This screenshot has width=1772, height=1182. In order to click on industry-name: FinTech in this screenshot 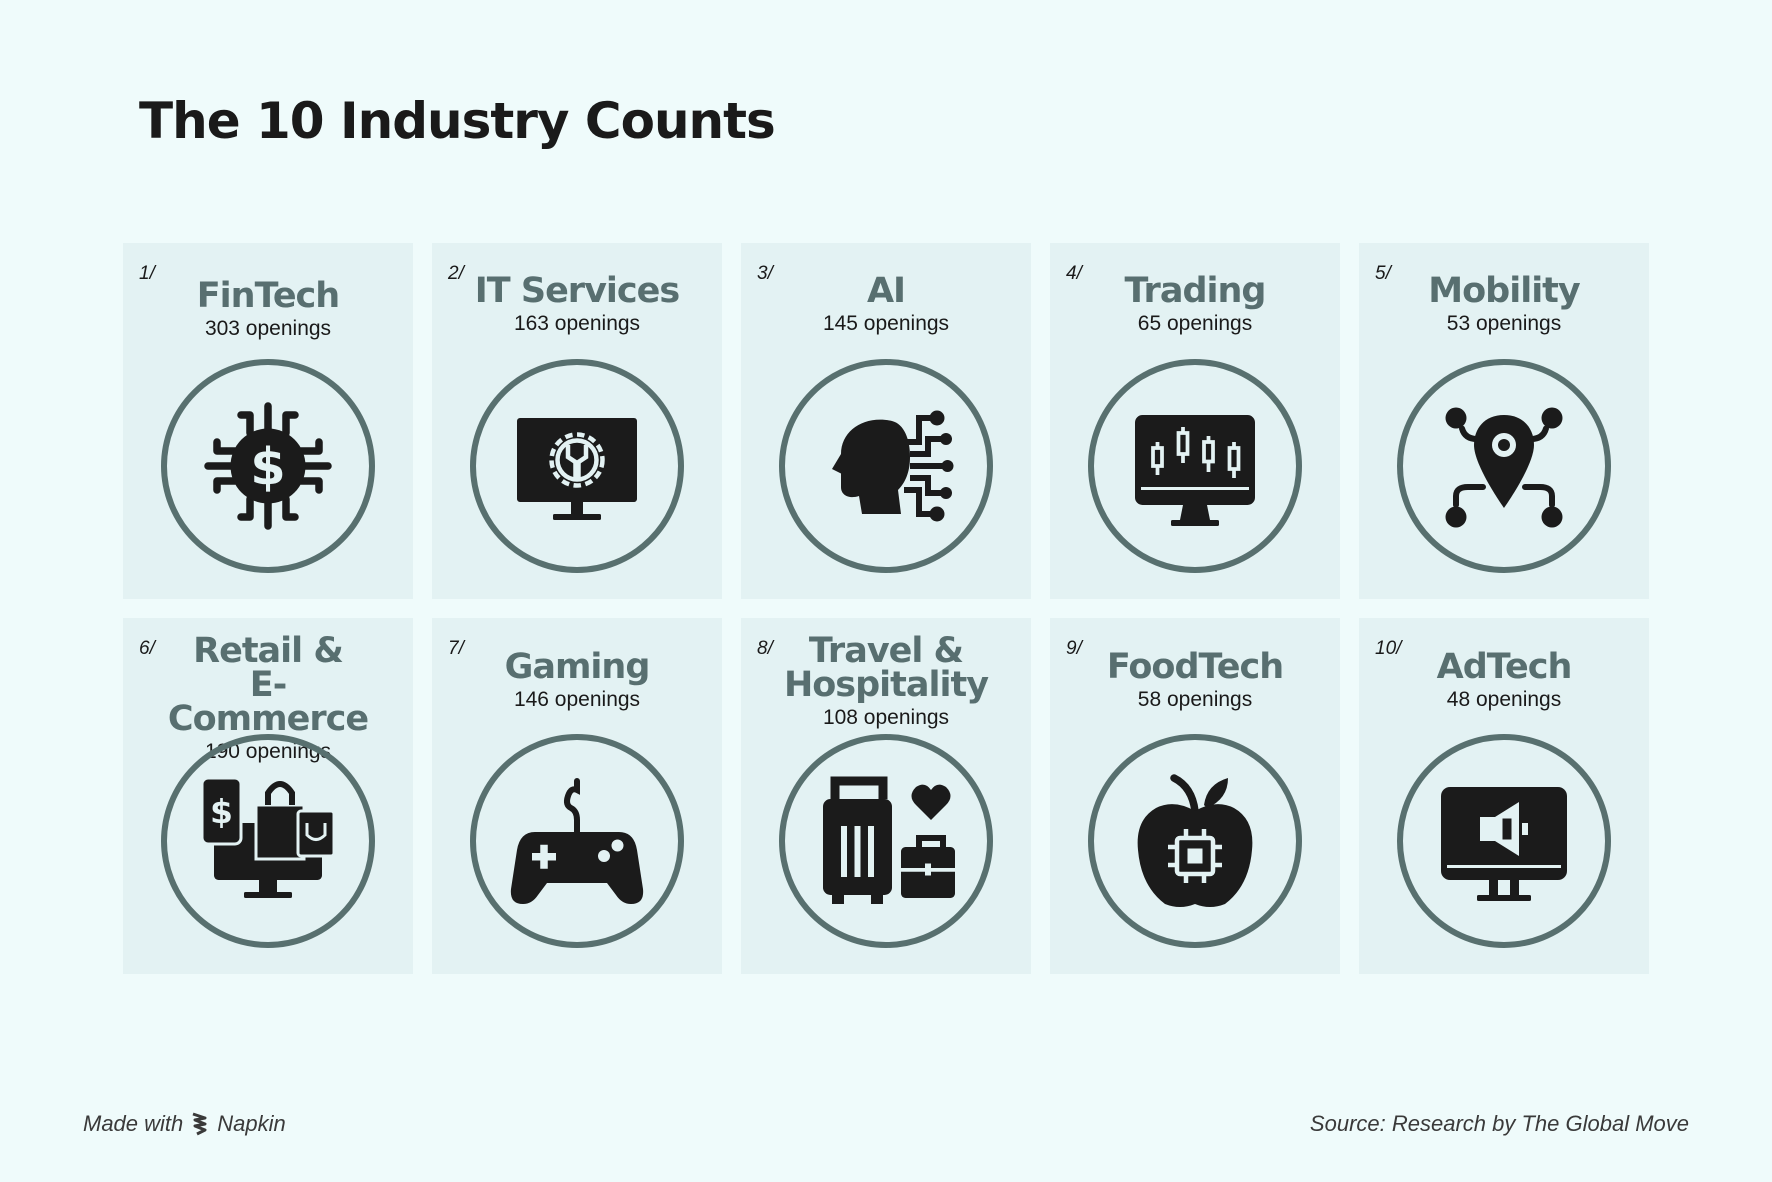, I will do `click(268, 296)`.